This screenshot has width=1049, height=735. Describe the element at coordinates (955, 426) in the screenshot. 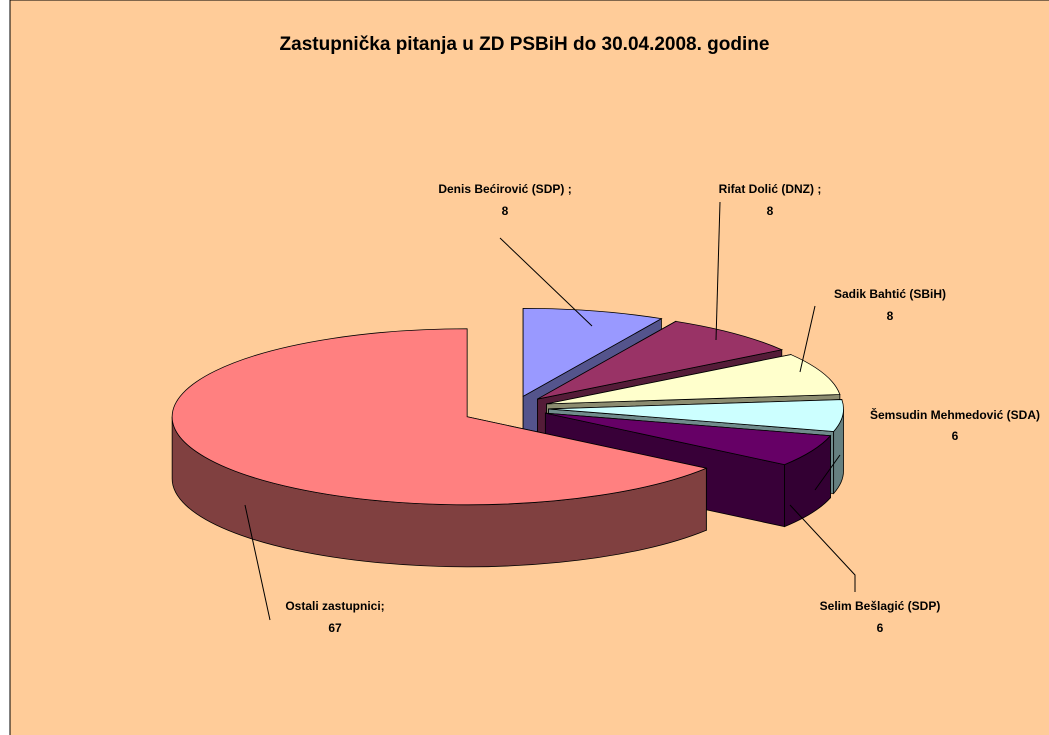

I see `data-label: Šemsudin Mehmedović (SDA) 6` at that location.